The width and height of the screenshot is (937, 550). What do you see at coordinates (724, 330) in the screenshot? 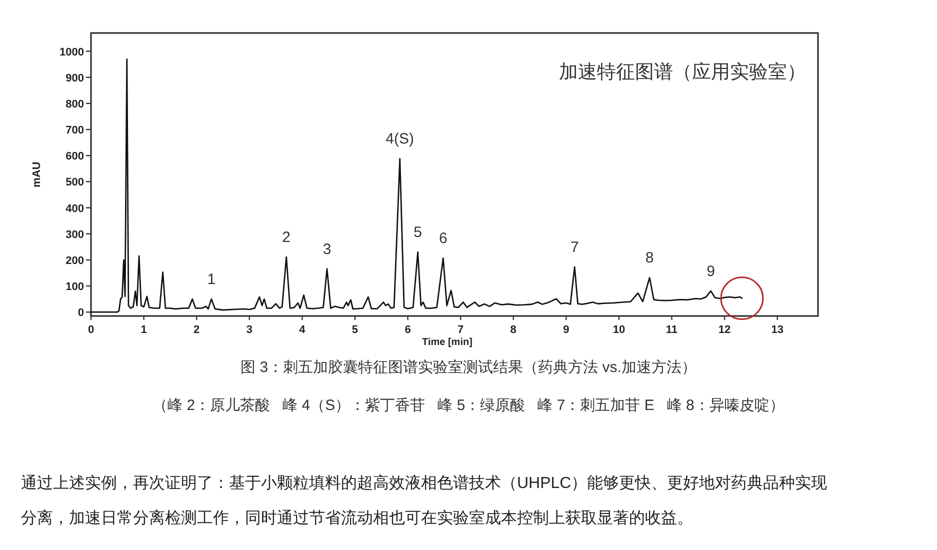
I see `x-tick-label: 12` at bounding box center [724, 330].